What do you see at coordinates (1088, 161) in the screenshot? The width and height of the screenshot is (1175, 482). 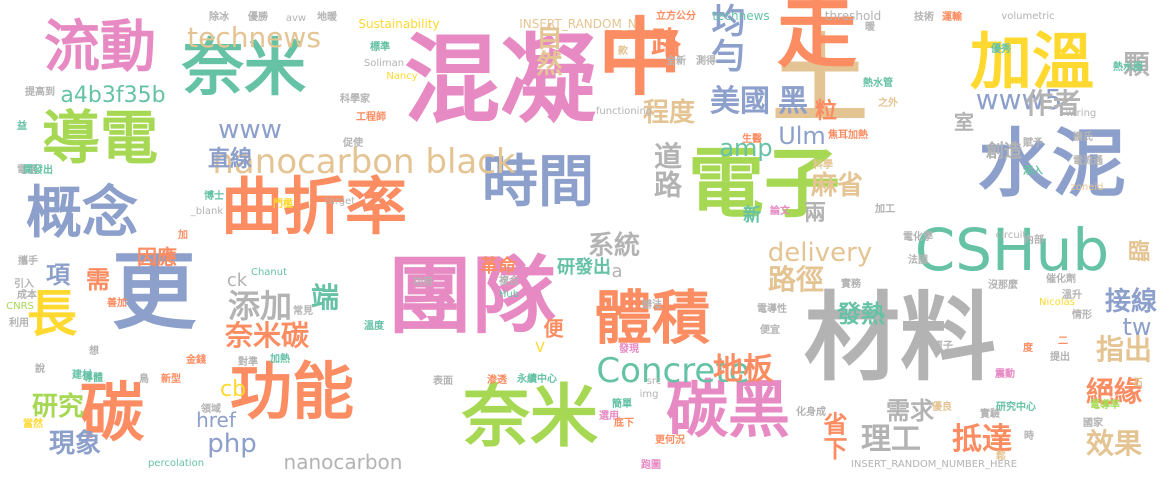 I see `cloud-word: 電流通` at bounding box center [1088, 161].